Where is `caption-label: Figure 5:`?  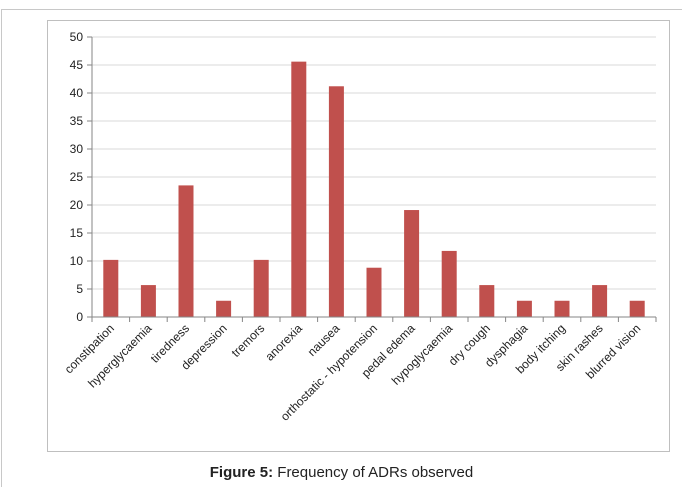 caption-label: Figure 5: is located at coordinates (241, 472).